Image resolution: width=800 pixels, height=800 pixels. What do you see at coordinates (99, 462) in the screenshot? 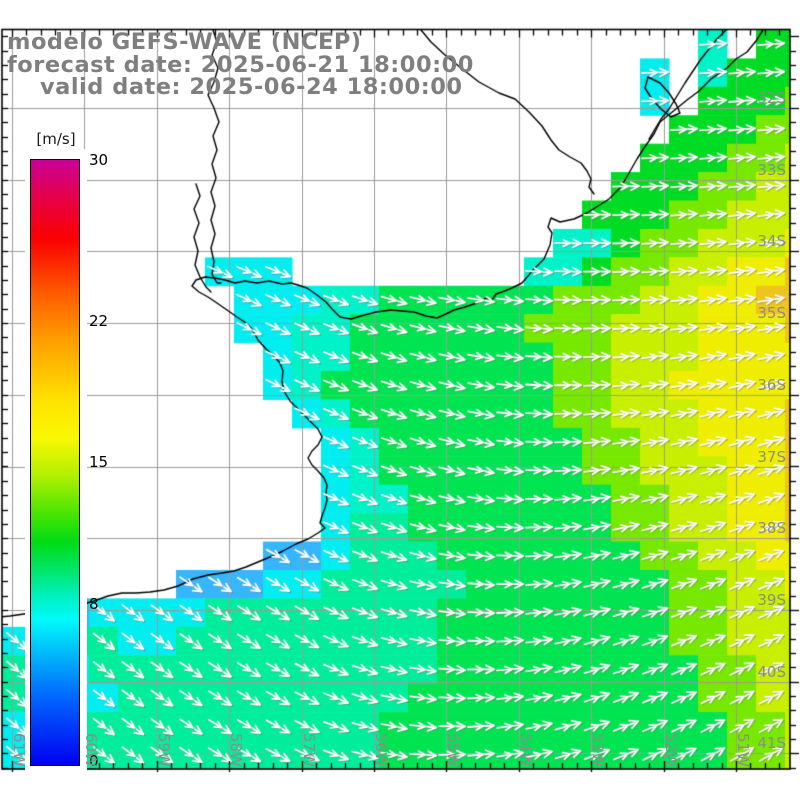
I see `colorbar-tick-15: 15` at bounding box center [99, 462].